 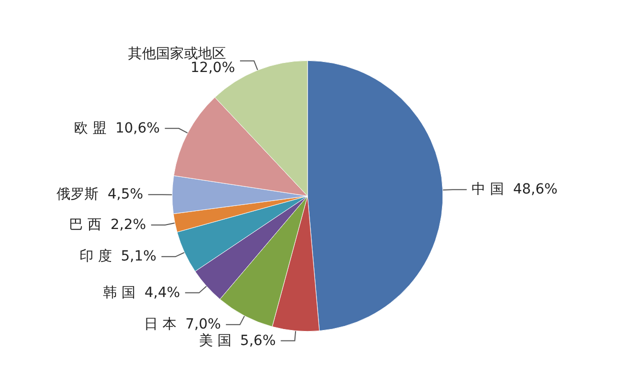 What do you see at coordinates (515, 190) in the screenshot?
I see `slice-label: 中 国 48,6%` at bounding box center [515, 190].